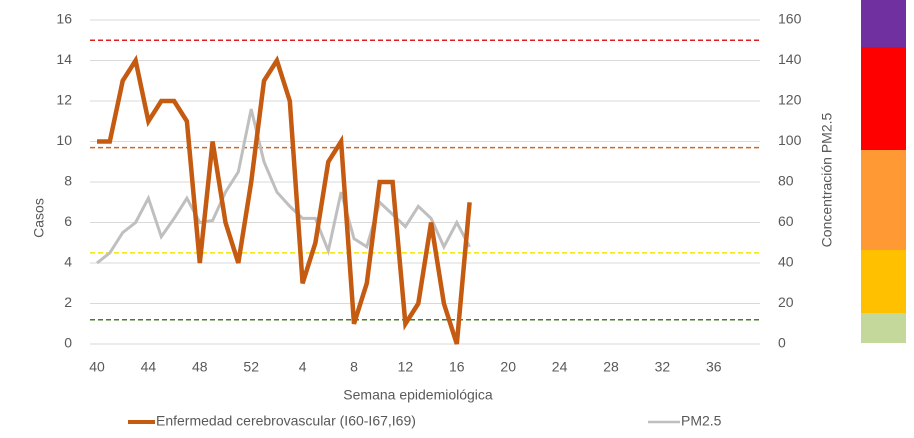 This screenshot has height=438, width=914. I want to click on y2-tick-label: 80, so click(786, 181).